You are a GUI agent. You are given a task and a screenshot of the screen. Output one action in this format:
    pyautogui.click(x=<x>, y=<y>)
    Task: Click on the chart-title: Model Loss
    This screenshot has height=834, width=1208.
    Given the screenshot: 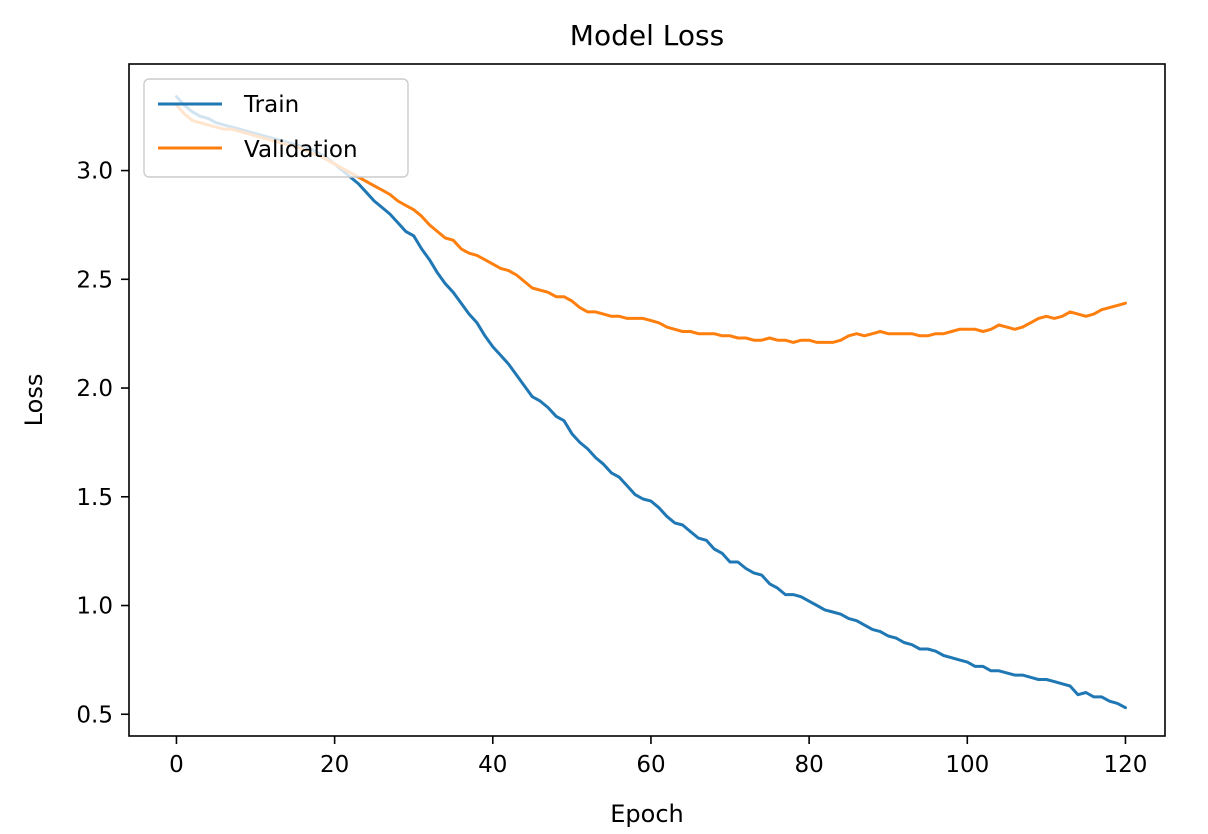 What is the action you would take?
    pyautogui.click(x=647, y=35)
    